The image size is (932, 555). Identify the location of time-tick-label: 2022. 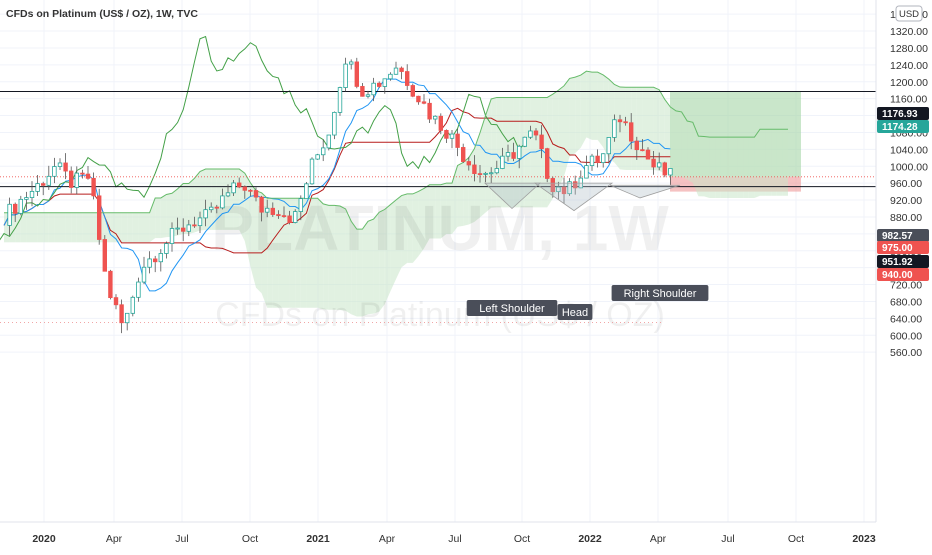
(590, 539).